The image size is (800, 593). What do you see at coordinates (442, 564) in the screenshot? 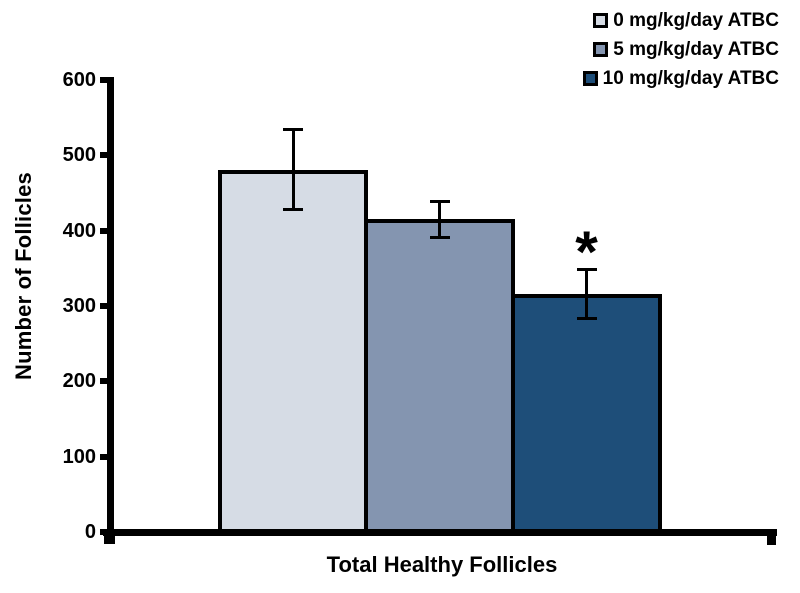
I see `x-axis-title: Total Healthy Follicles` at bounding box center [442, 564].